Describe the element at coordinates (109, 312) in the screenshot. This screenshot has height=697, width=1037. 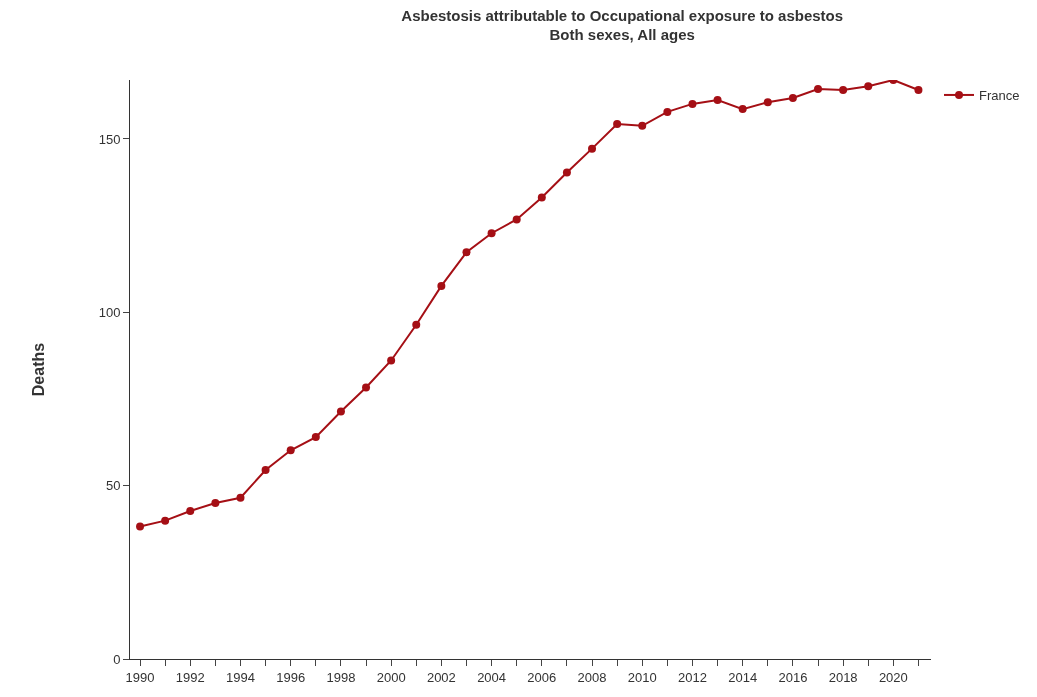
I see `y-tick-label: 100` at that location.